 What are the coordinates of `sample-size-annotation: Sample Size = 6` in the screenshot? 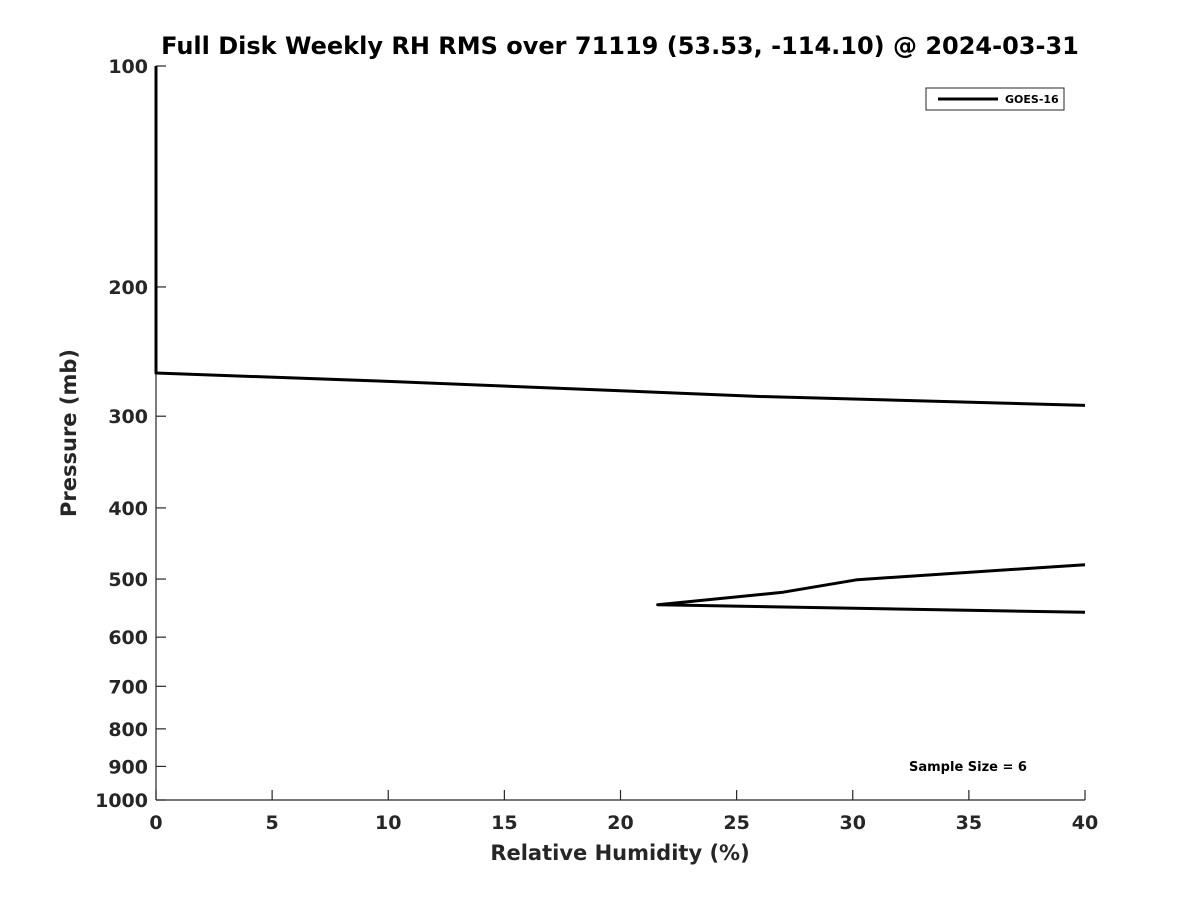 It's located at (968, 767).